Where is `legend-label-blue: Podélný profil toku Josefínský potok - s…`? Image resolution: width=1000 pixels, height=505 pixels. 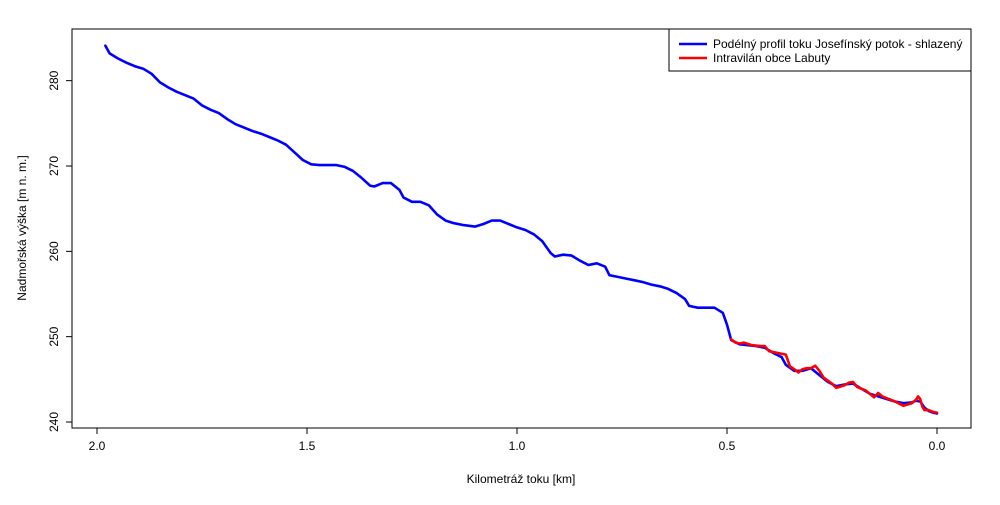
legend-label-blue: Podélný profil toku Josefínský potok - s… is located at coordinates (837, 44).